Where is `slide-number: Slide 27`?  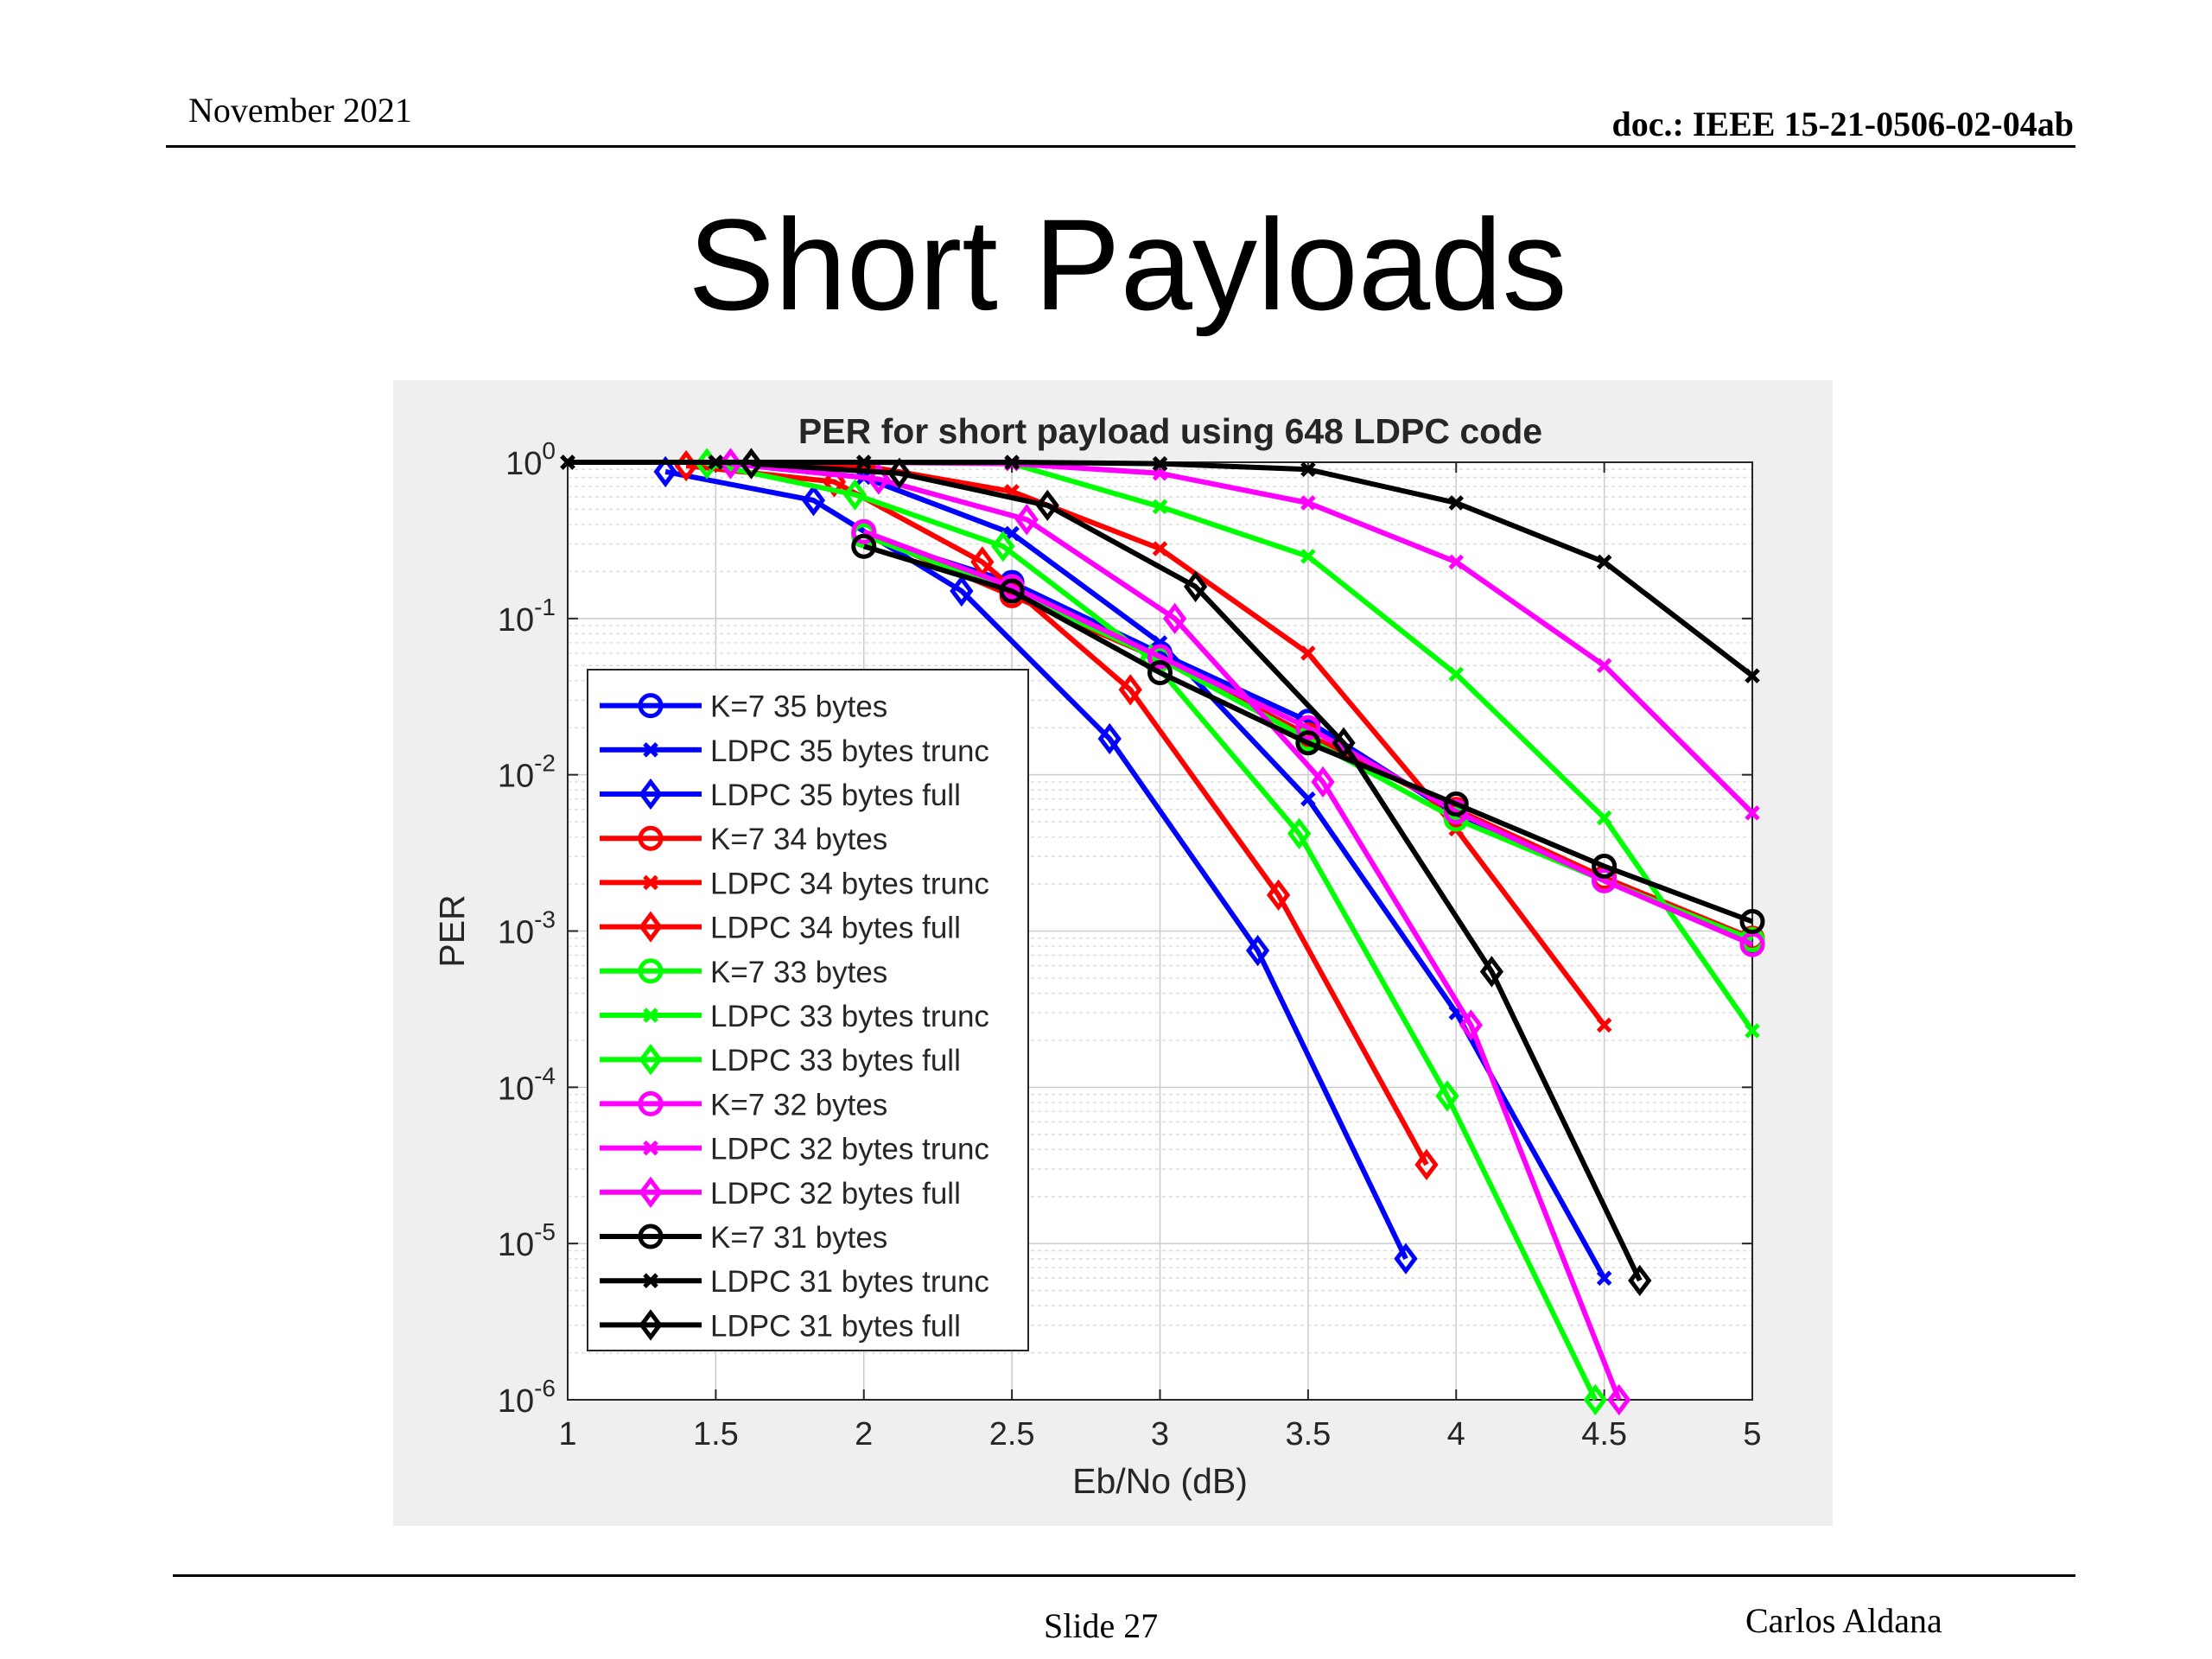
slide-number: Slide 27 is located at coordinates (1101, 1625).